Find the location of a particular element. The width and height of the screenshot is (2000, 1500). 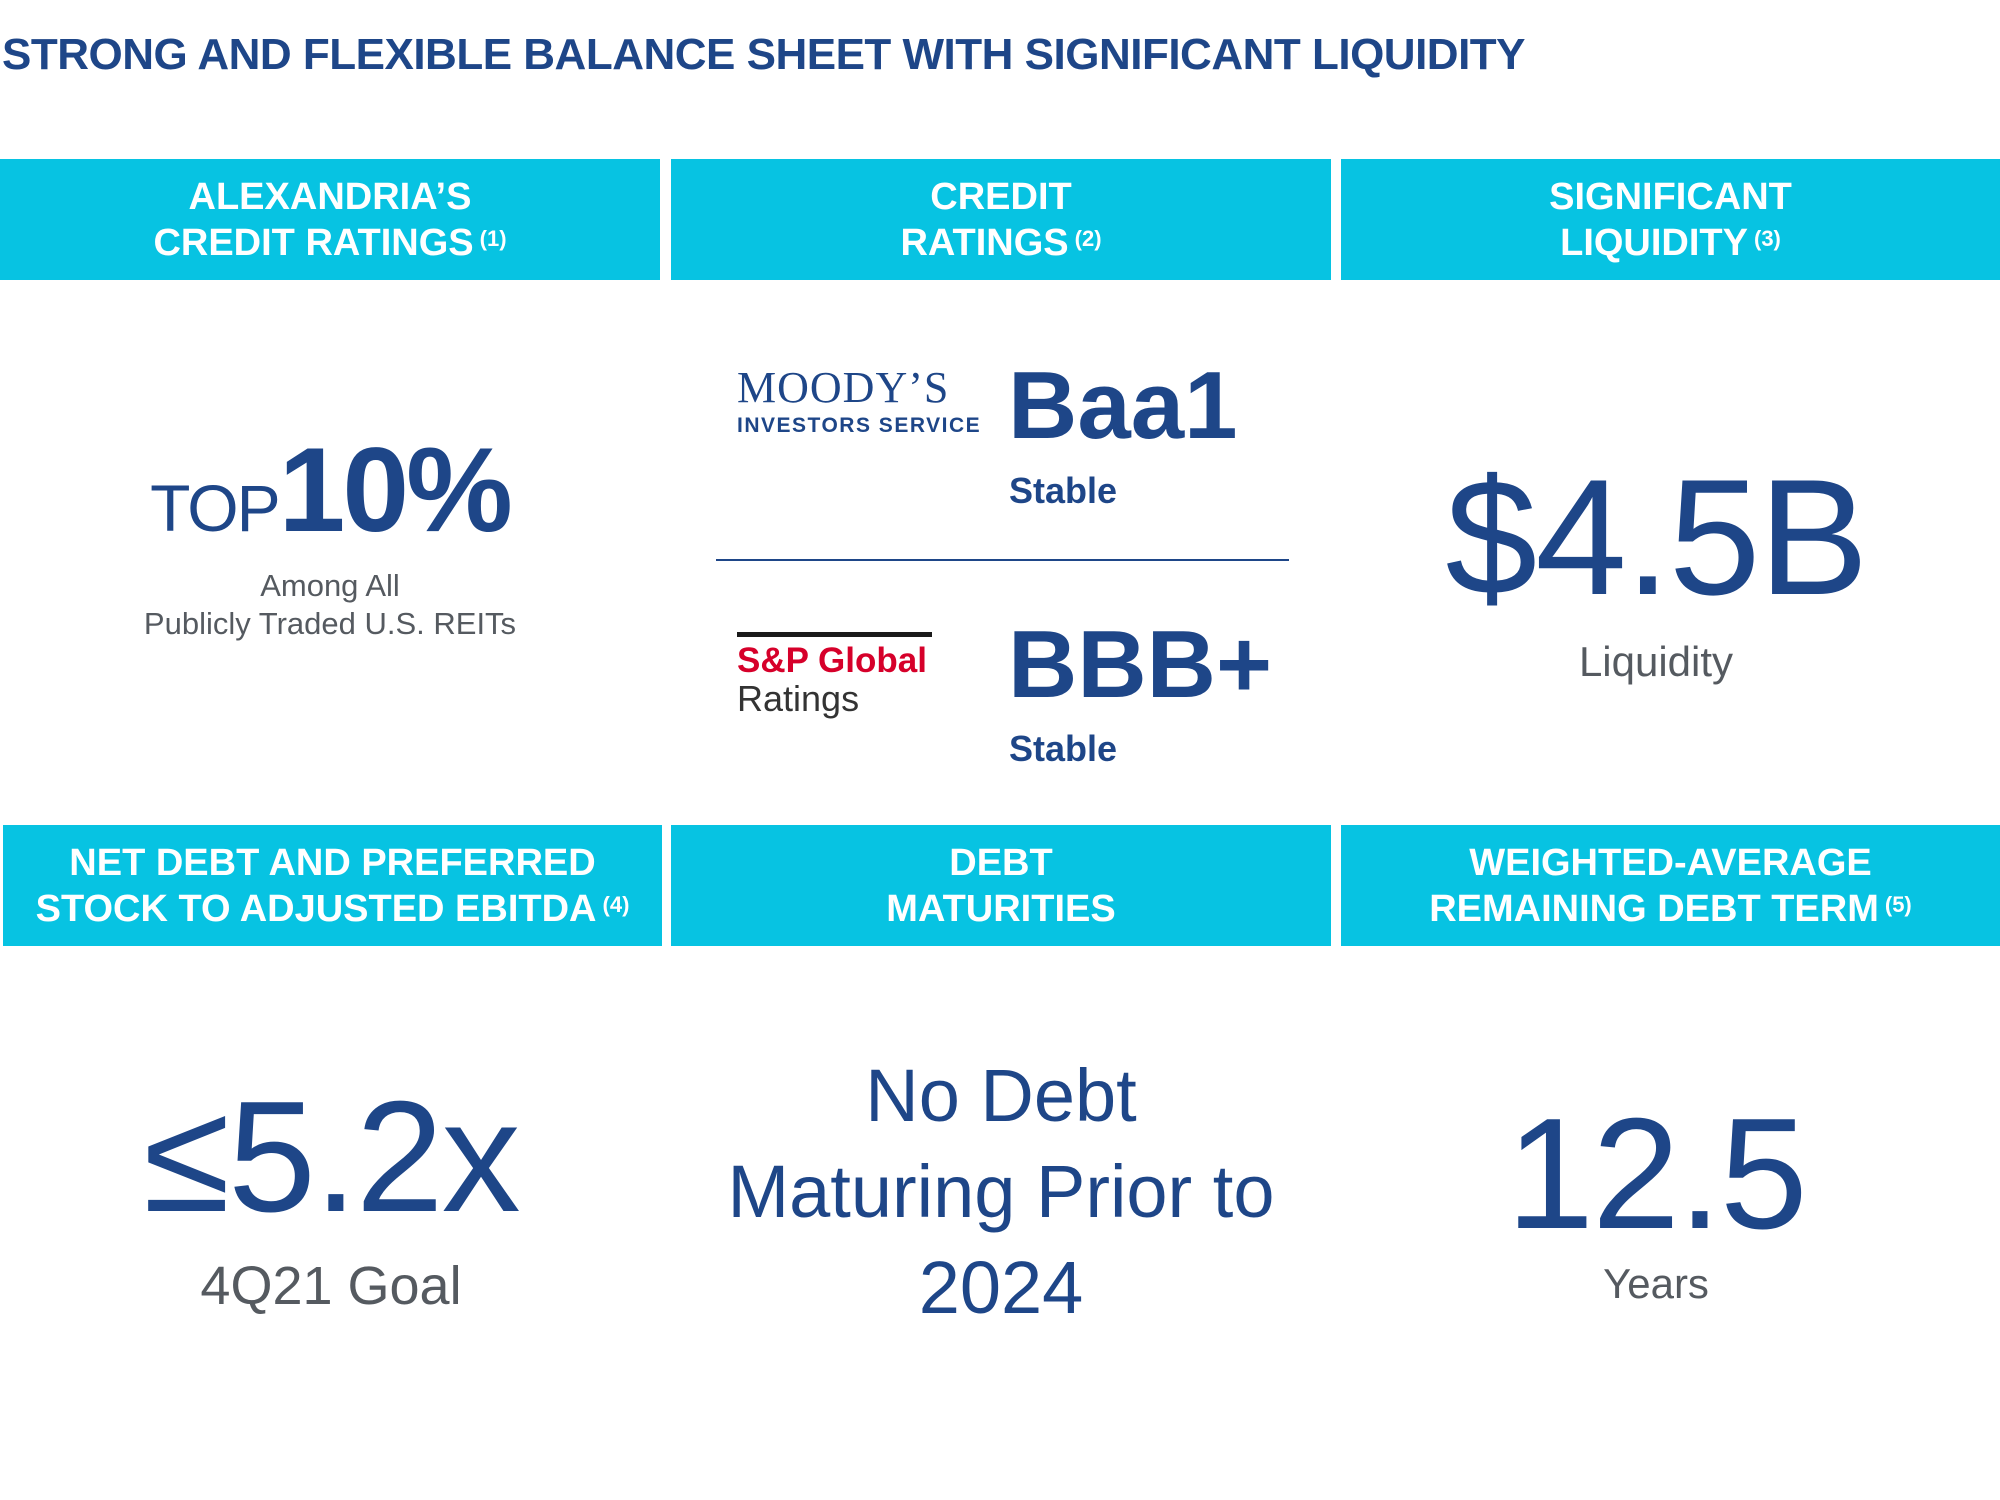

top-value: 10% is located at coordinates (395, 490).